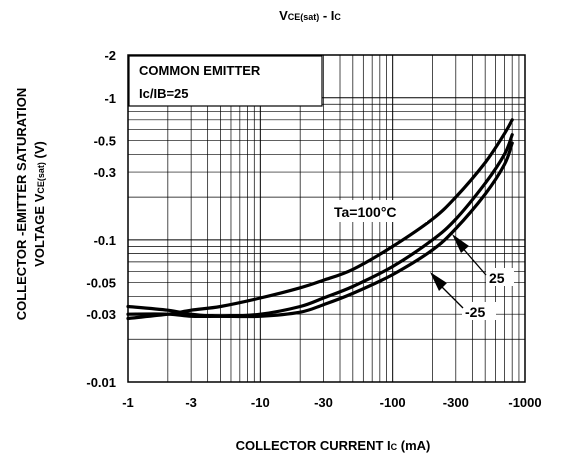 Image resolution: width=565 pixels, height=461 pixels. Describe the element at coordinates (39, 204) in the screenshot. I see `y-axis-label-line2: VOLTAGE VCE(sat) (V)` at that location.